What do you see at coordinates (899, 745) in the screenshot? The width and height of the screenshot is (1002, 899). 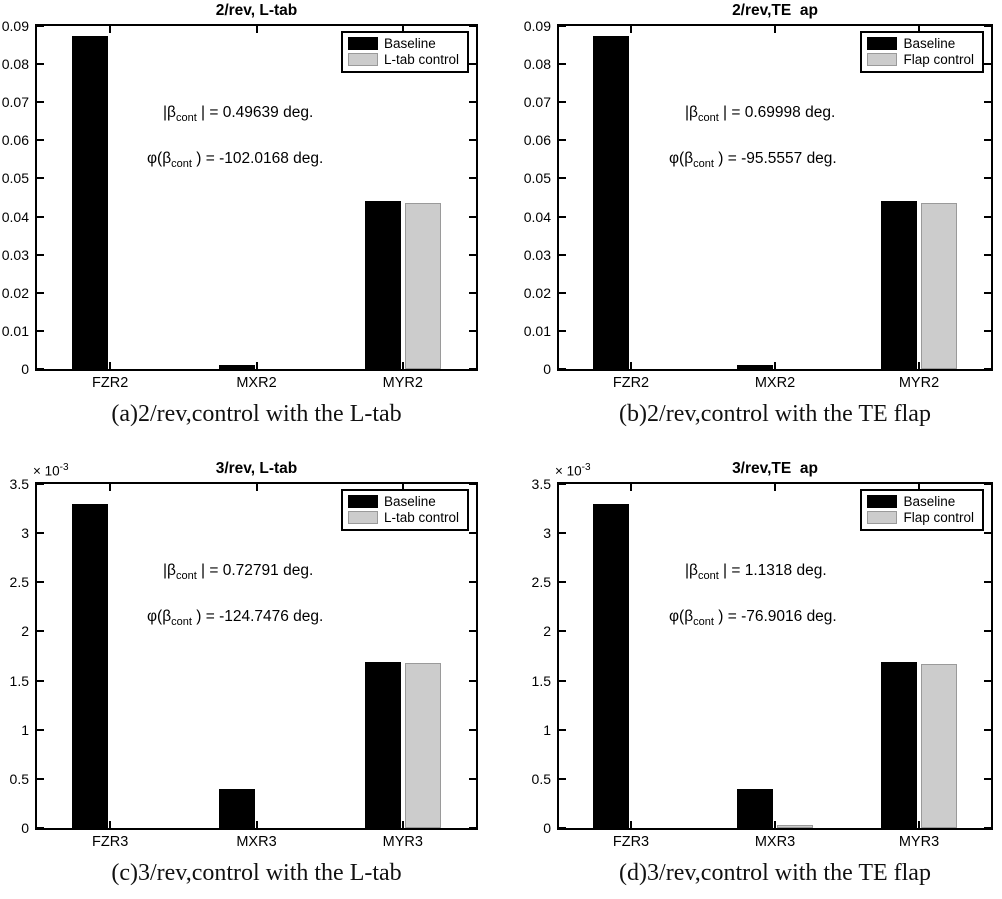 I see `bar-baseline-myr3` at bounding box center [899, 745].